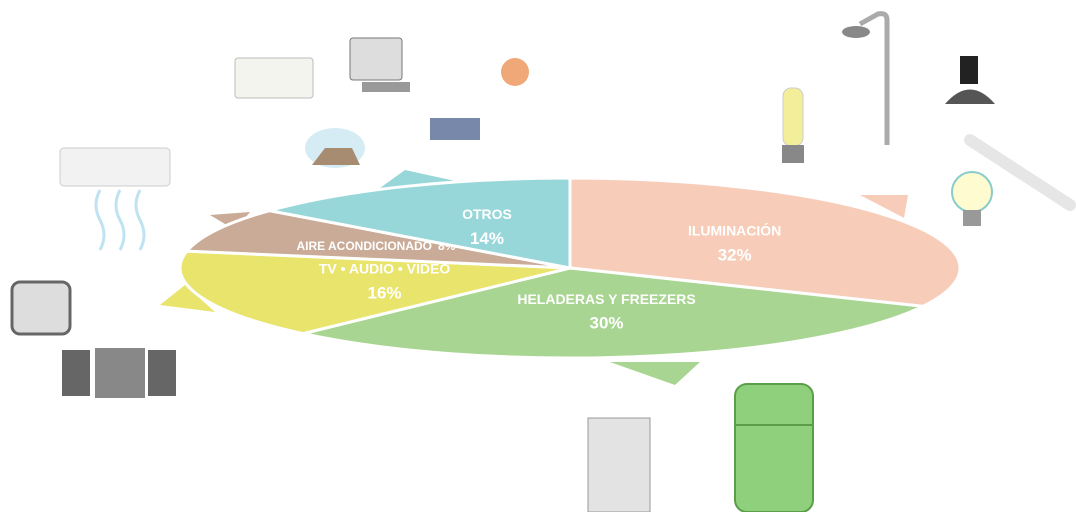  What do you see at coordinates (793, 117) in the screenshot?
I see `icon-bulb-tube` at bounding box center [793, 117].